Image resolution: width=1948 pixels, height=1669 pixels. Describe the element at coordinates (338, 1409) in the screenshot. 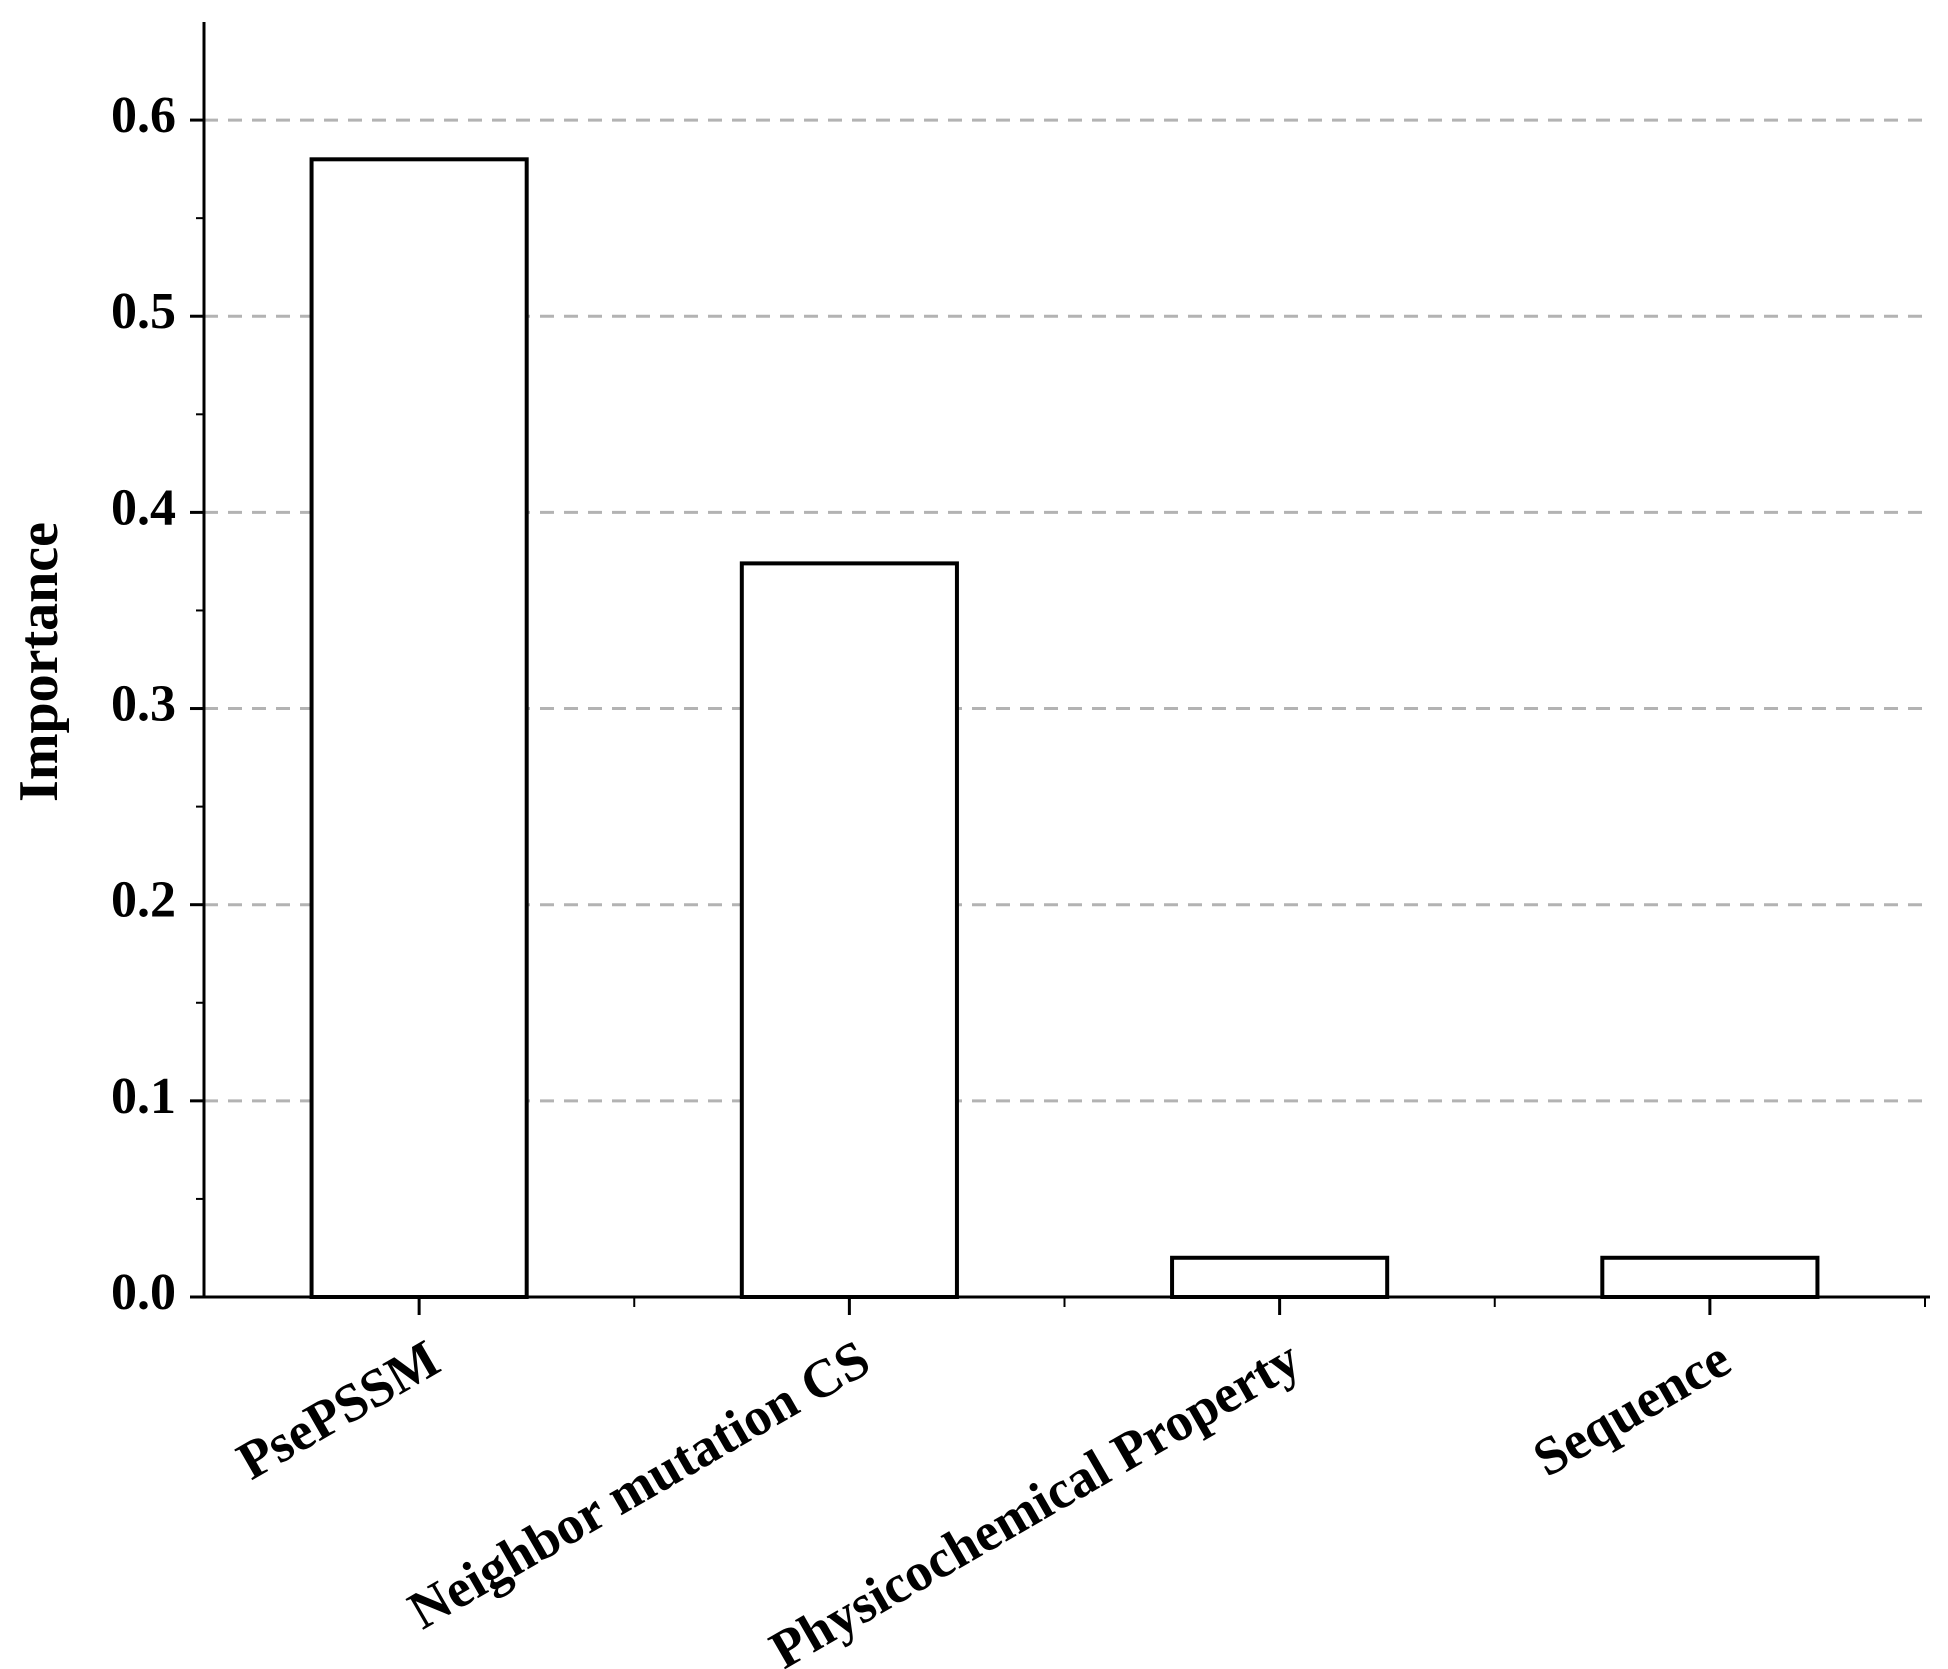

I see `x-tick-label: PsePSSM` at that location.